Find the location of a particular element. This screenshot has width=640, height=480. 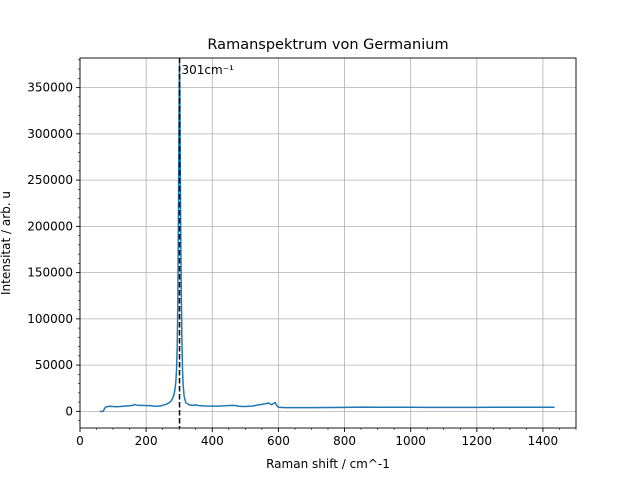

y-axis-label: Intensitat / arb. u is located at coordinates (6, 243).